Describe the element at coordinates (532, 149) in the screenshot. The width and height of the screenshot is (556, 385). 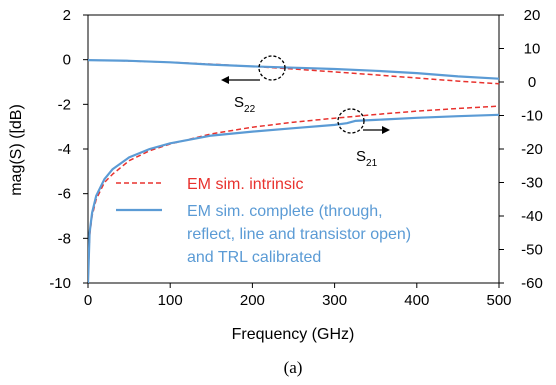
I see `y2-tick-label: -20` at that location.